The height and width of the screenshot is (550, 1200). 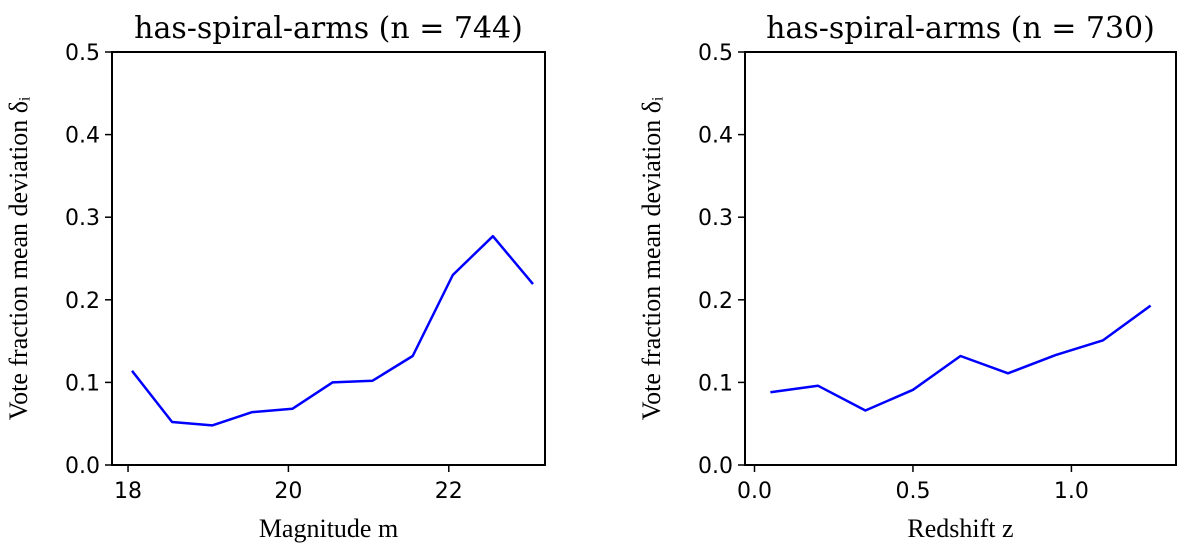 What do you see at coordinates (82, 53) in the screenshot?
I see `panel-1-ytick-label: 0.5` at bounding box center [82, 53].